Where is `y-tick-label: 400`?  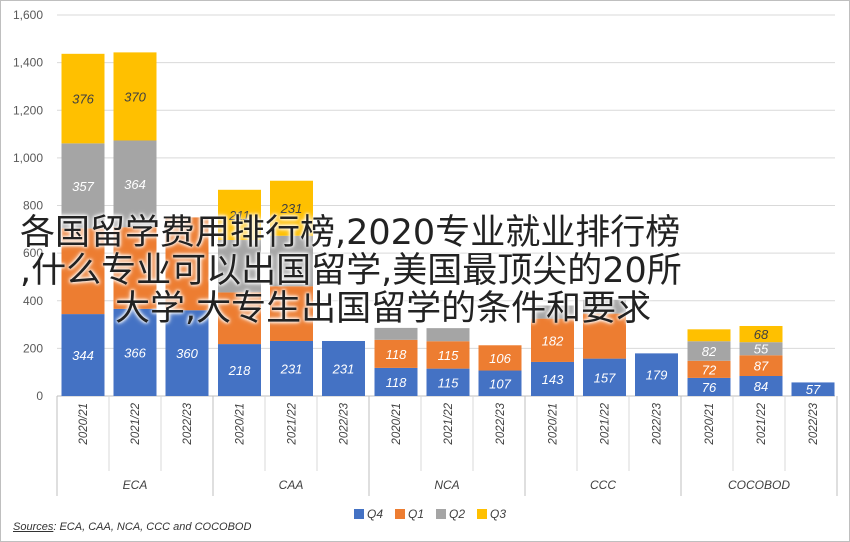
y-tick-label: 400 is located at coordinates (33, 301).